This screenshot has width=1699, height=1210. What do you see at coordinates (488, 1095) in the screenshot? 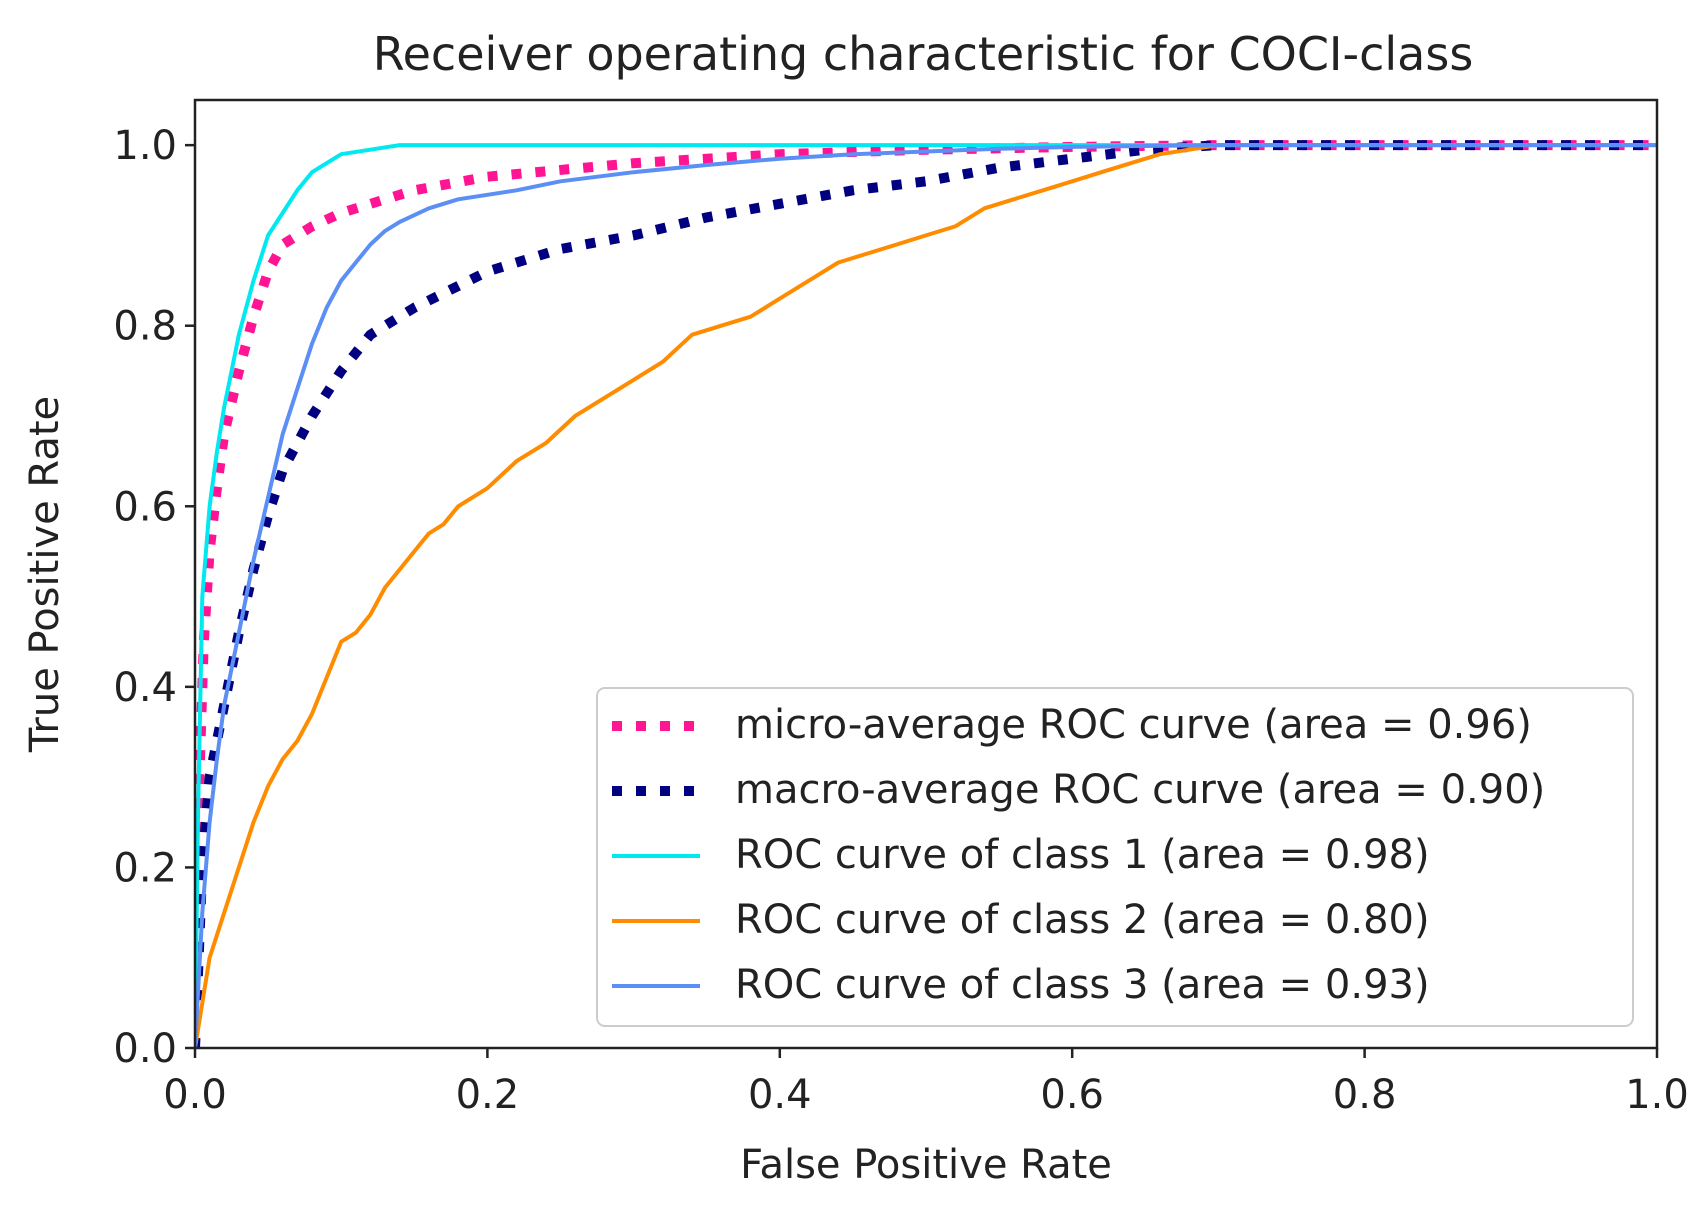
I see `x-tick-label: 0.2` at bounding box center [488, 1095].